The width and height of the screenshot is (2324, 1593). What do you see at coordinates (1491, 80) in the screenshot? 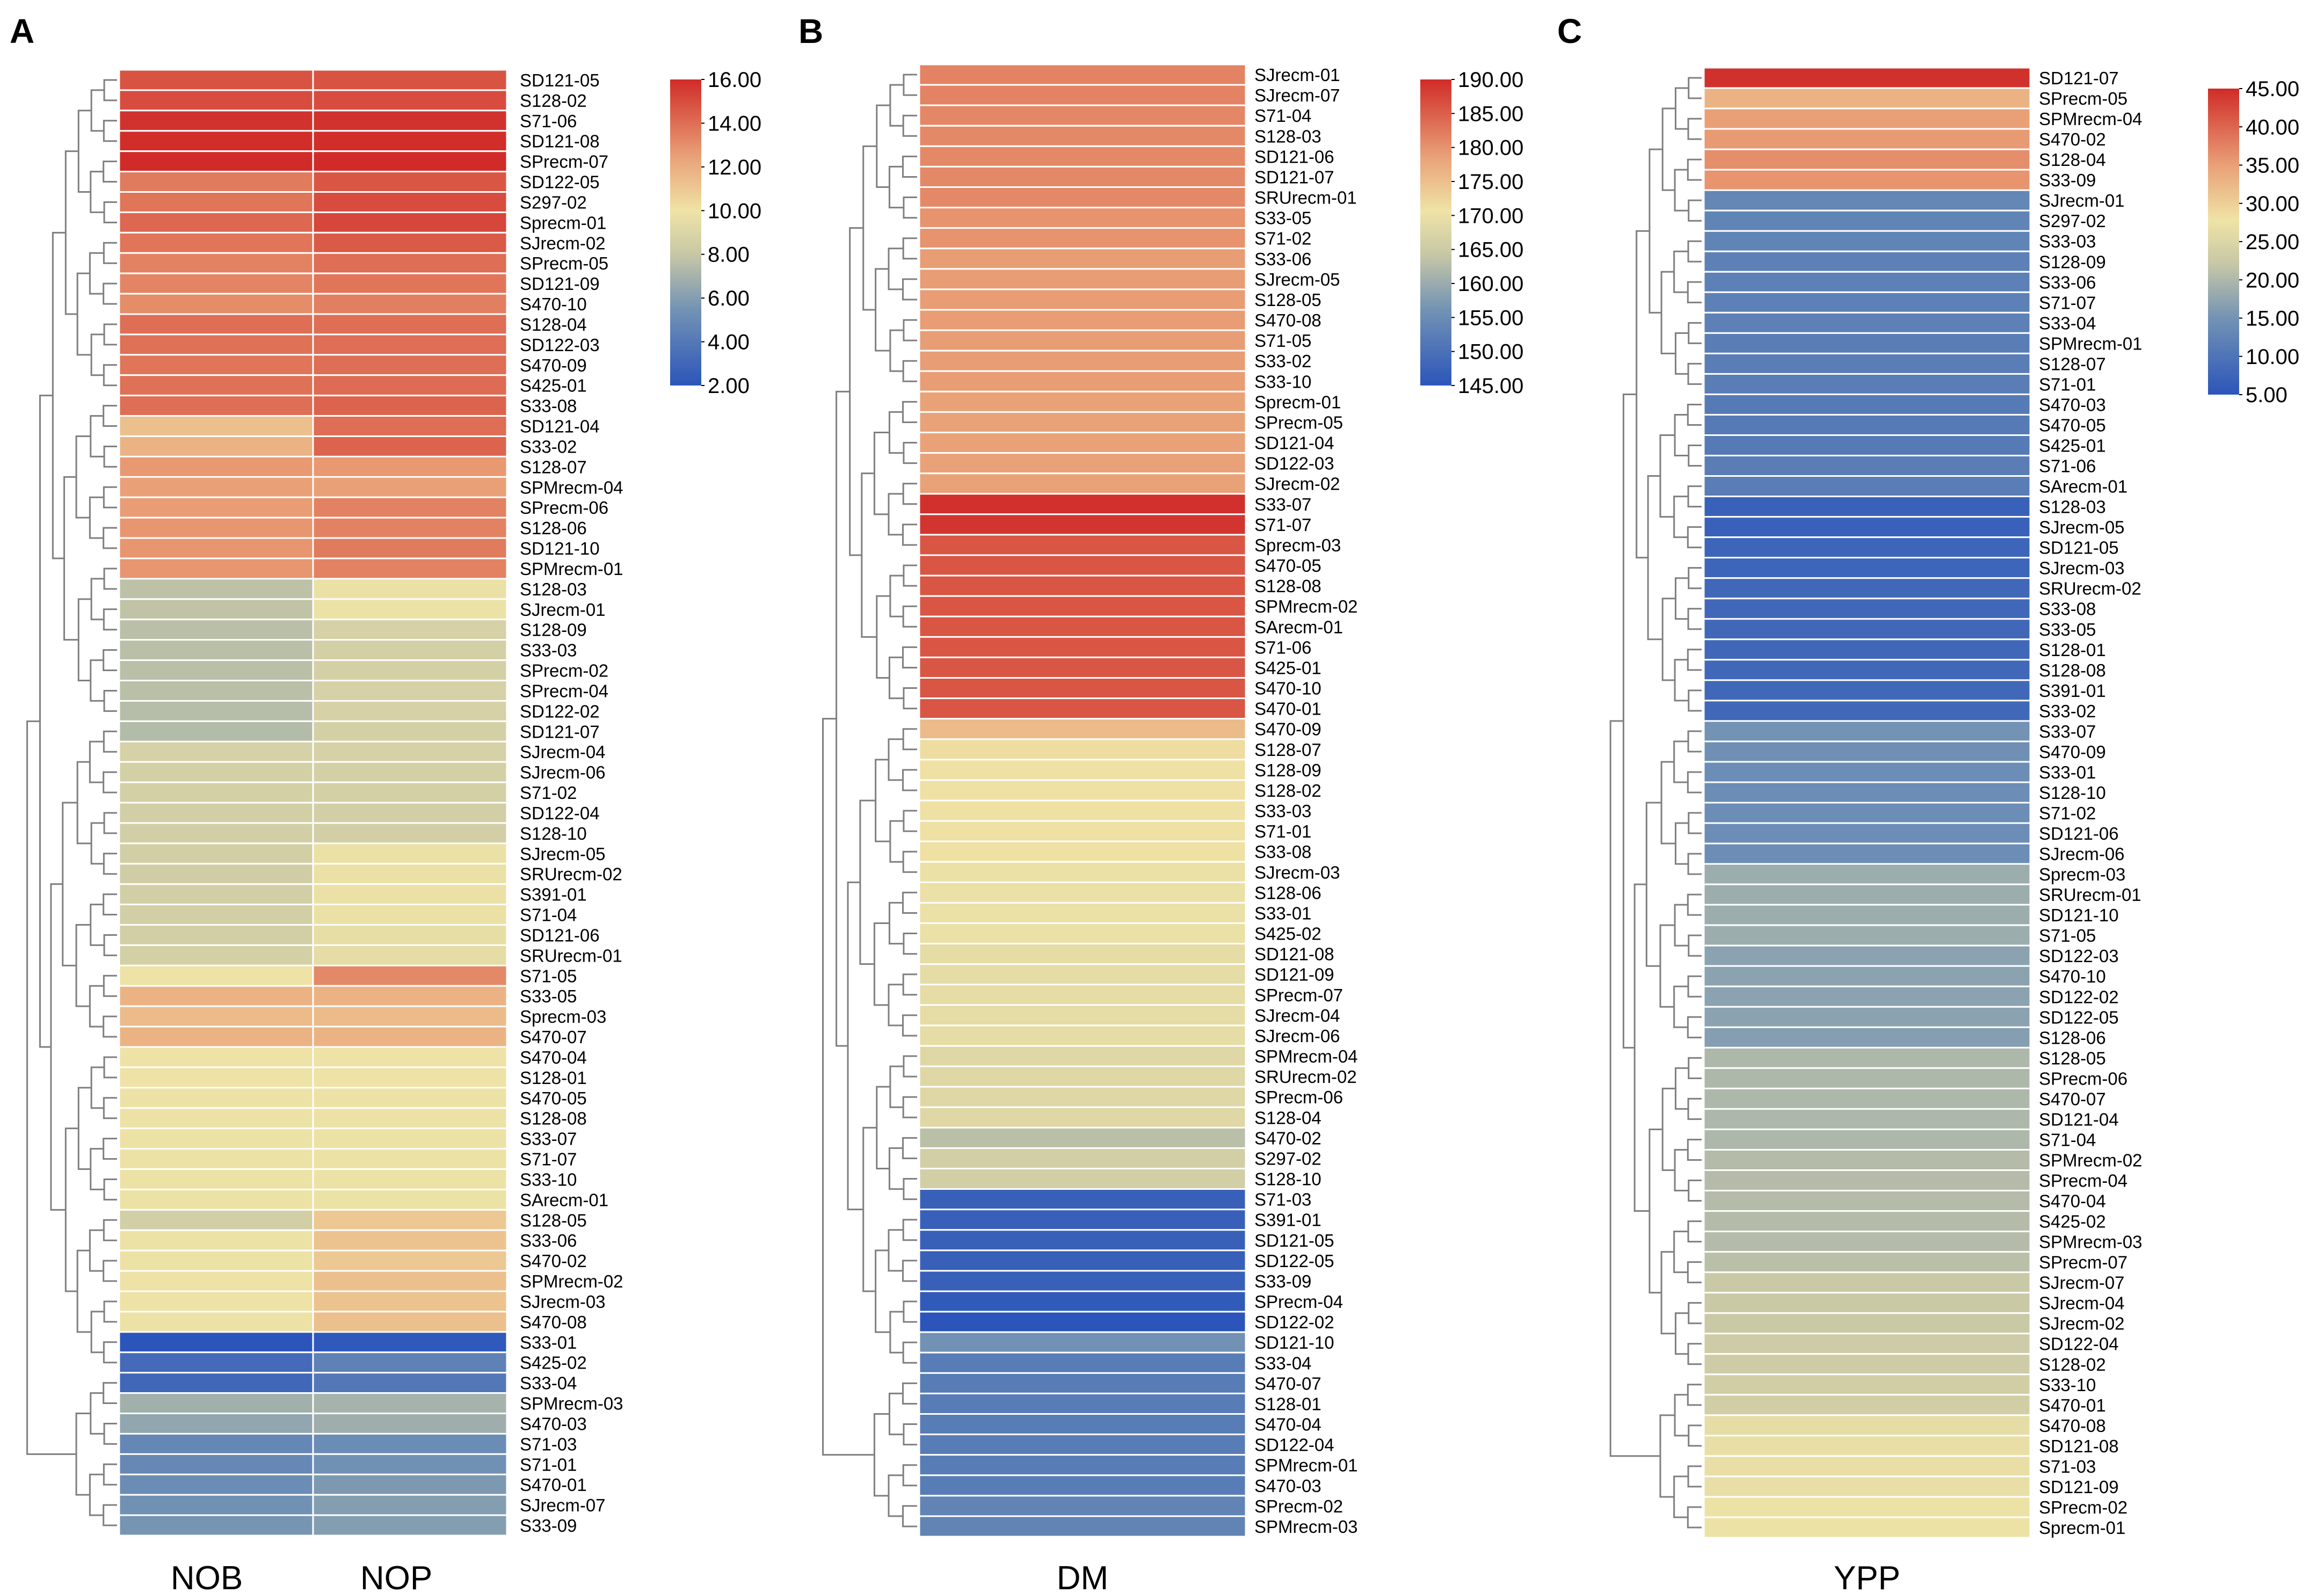
I see `colorbar-tick-label: 190.00` at bounding box center [1491, 80].